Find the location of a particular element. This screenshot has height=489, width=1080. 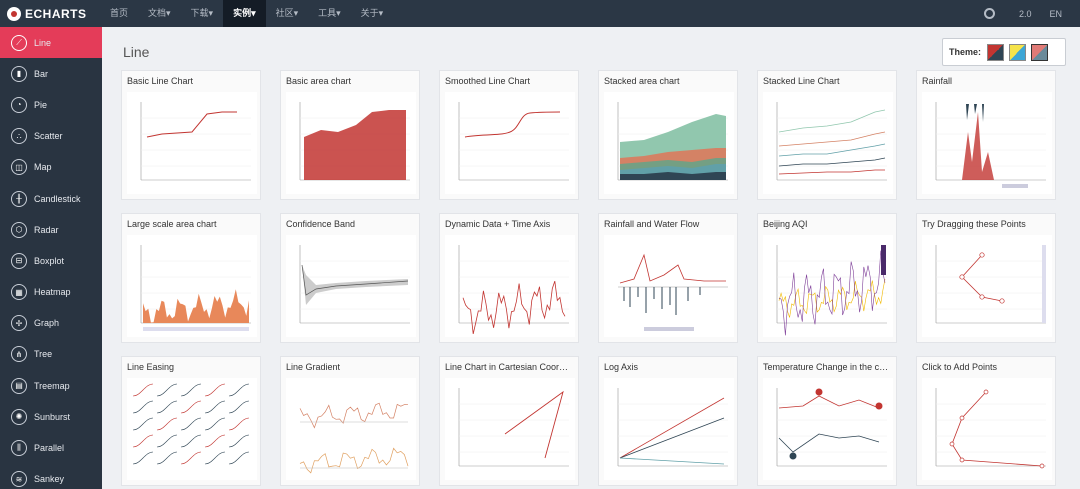

example-title: Beijing AQI is located at coordinates (785, 224).